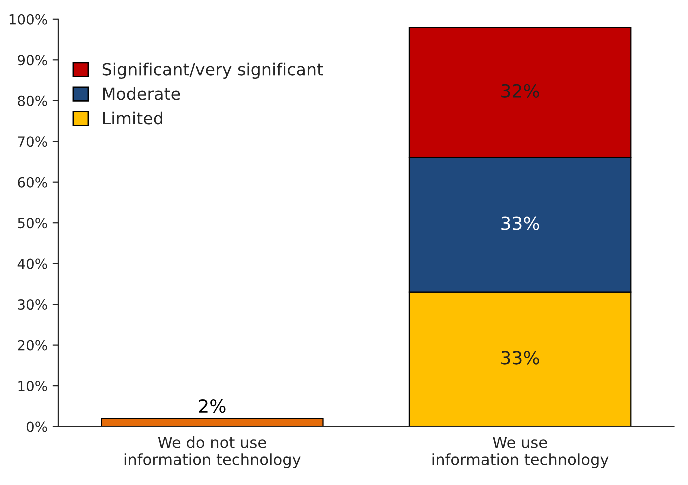 The width and height of the screenshot is (688, 485). I want to click on y-tick-label: 0%, so click(37, 427).